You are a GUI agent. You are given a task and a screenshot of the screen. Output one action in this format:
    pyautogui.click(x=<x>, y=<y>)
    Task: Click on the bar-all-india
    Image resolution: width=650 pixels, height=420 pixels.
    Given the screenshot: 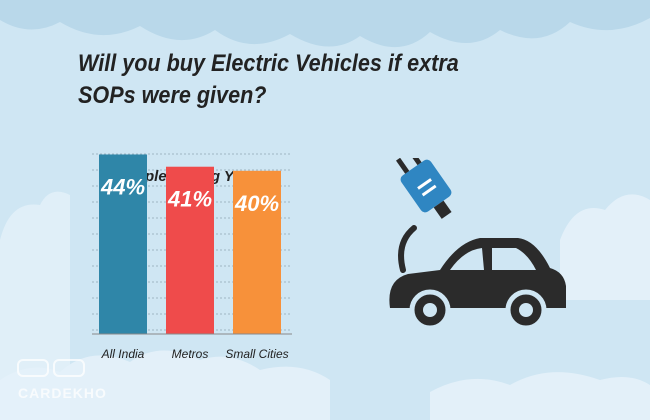 What is the action you would take?
    pyautogui.click(x=123, y=244)
    